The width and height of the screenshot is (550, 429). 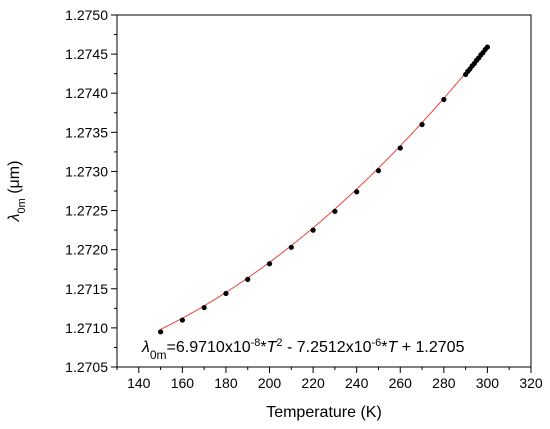 What do you see at coordinates (270, 383) in the screenshot?
I see `x-tick-label: 200` at bounding box center [270, 383].